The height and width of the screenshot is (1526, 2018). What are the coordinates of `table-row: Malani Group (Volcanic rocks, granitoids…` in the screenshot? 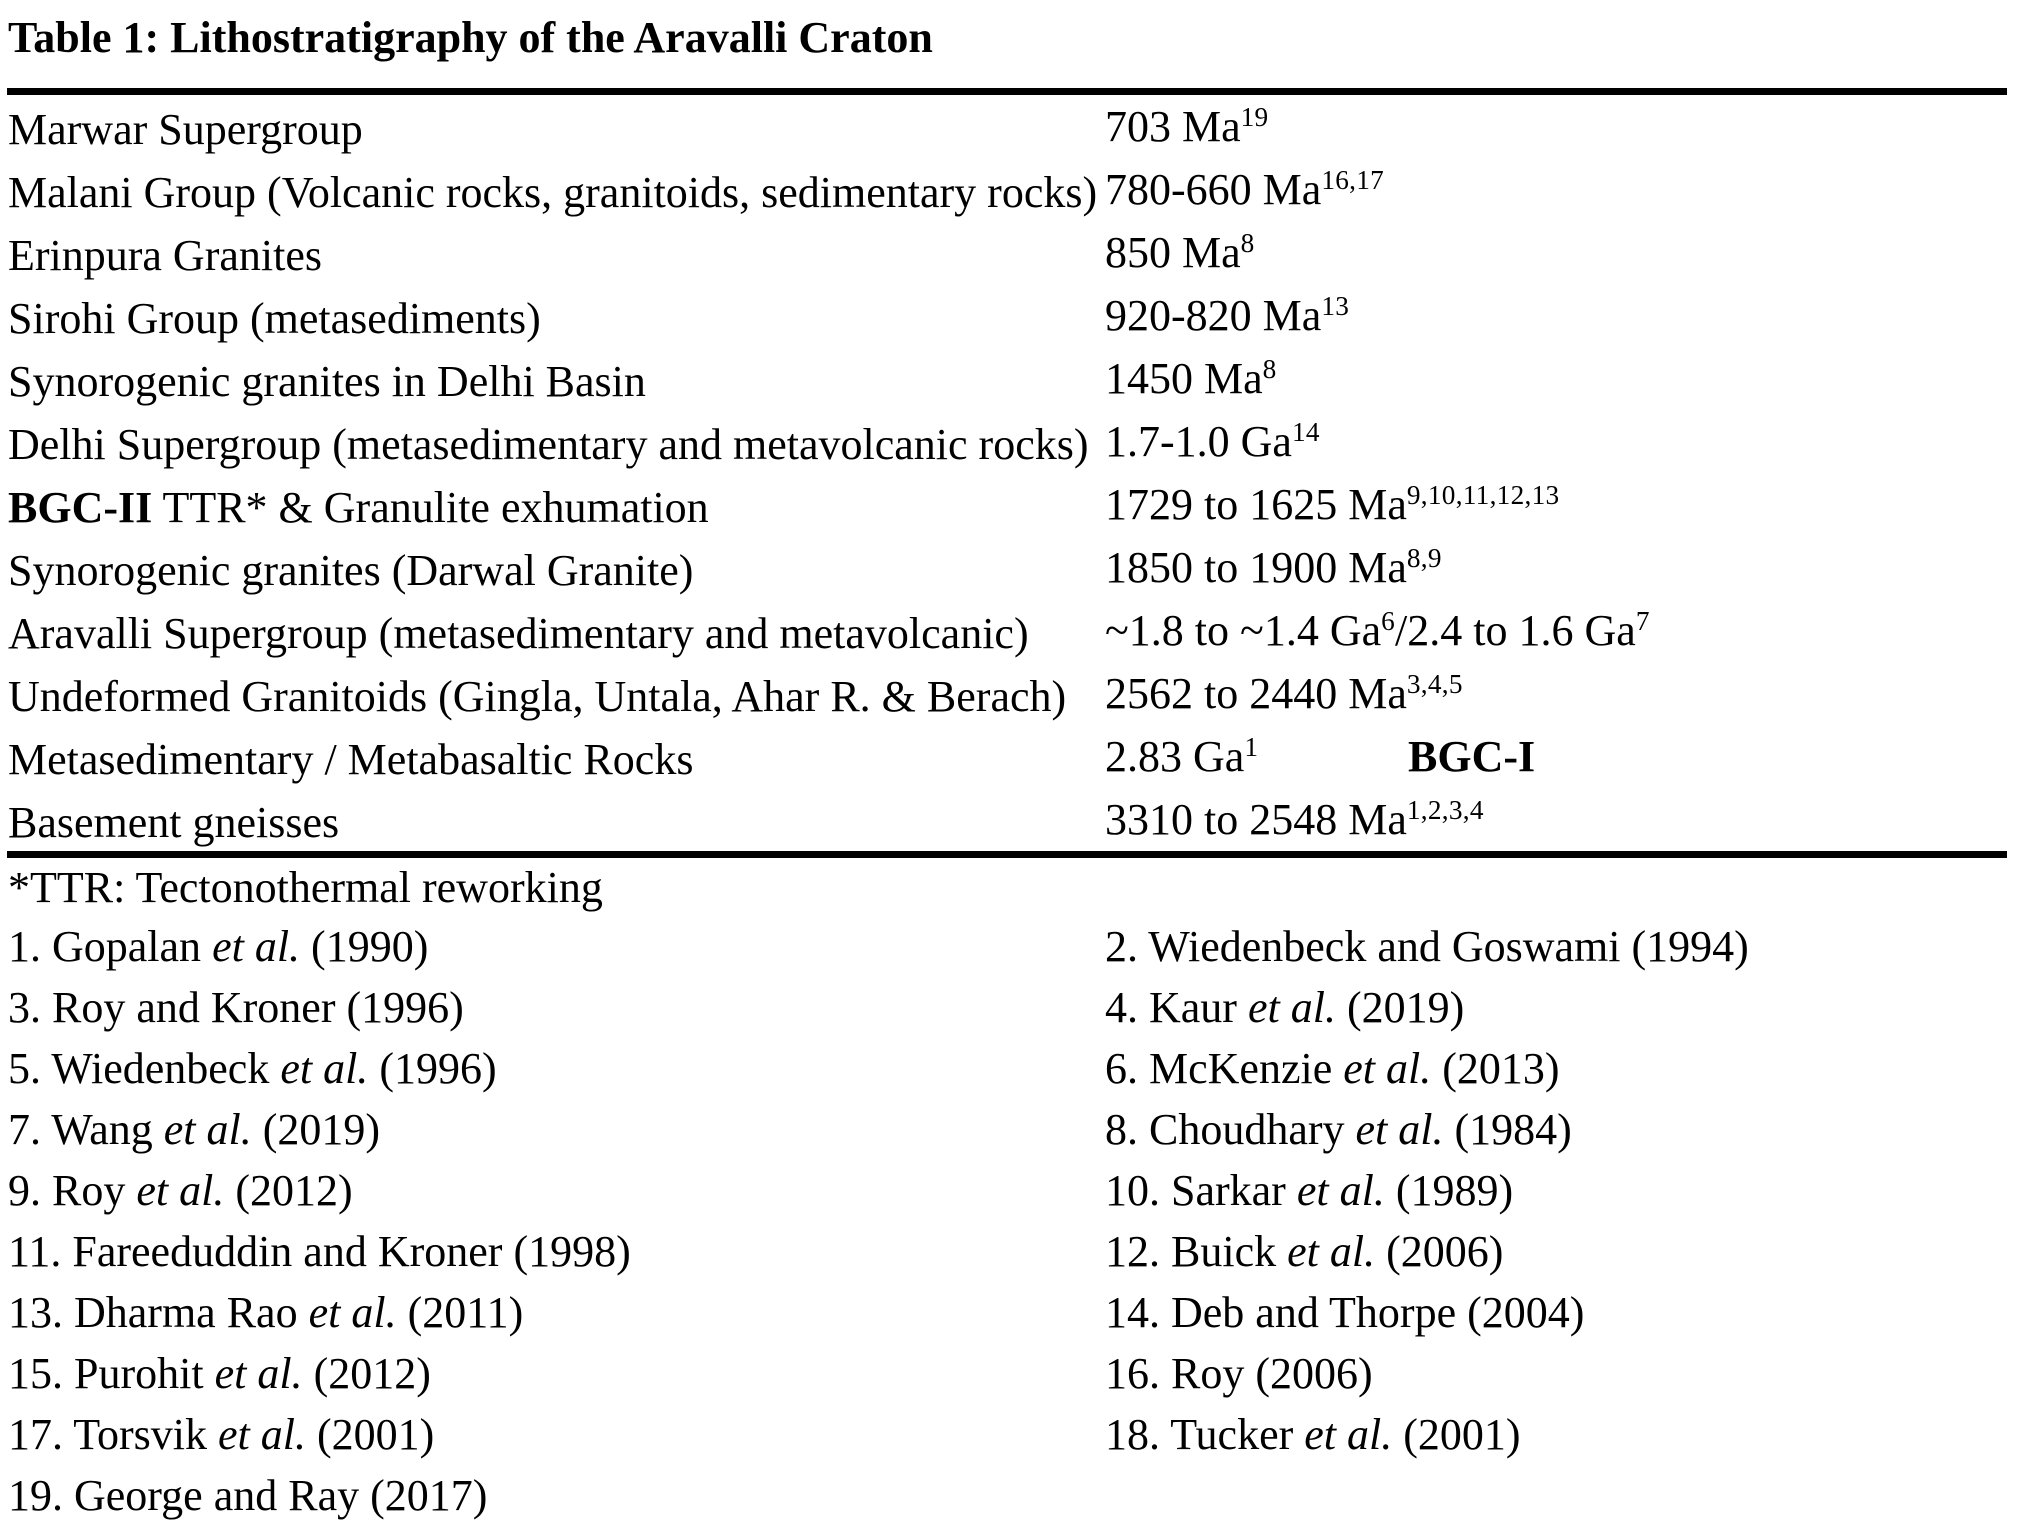 It's located at (1009, 189).